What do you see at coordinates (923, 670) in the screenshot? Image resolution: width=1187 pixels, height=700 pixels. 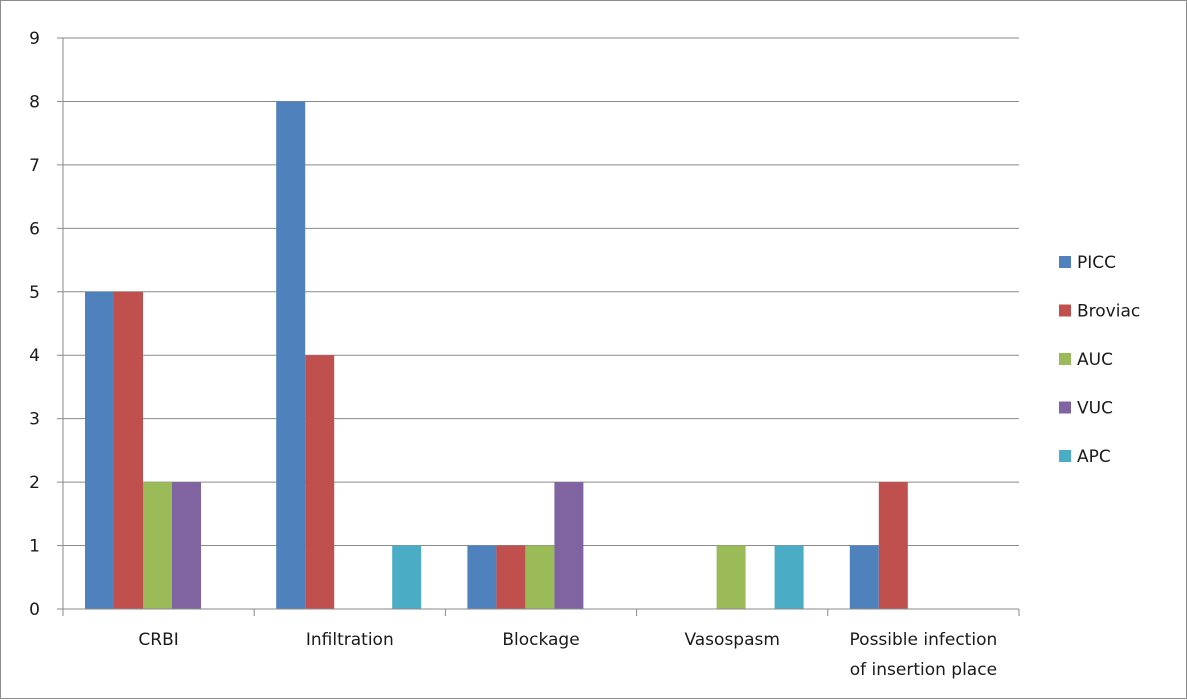 I see `x-tick-label: of insertion place` at bounding box center [923, 670].